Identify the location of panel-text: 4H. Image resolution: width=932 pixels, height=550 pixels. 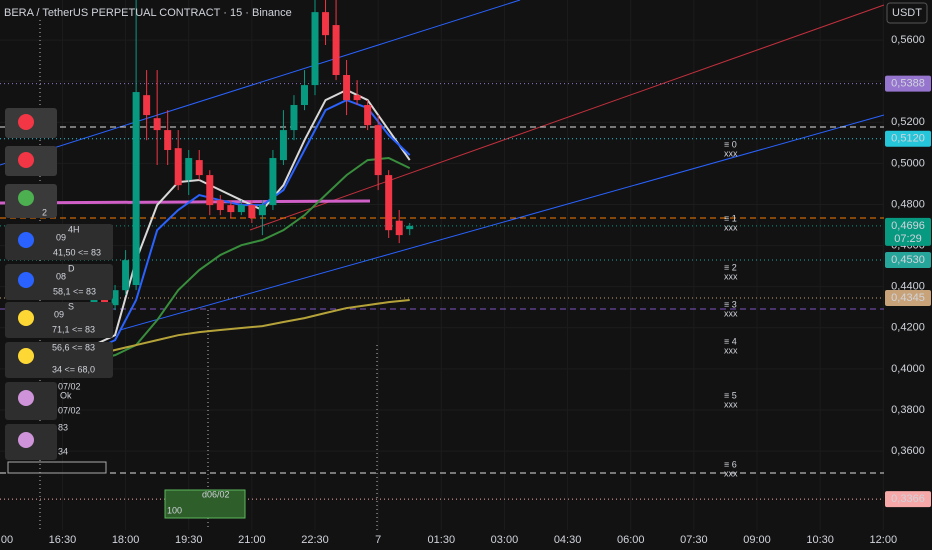
(74, 229).